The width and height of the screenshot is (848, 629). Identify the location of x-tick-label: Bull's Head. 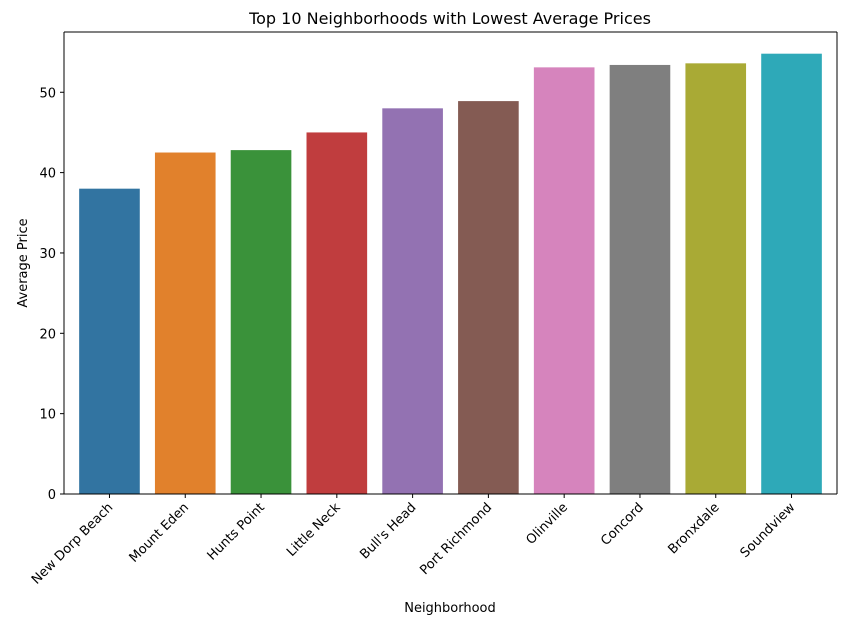
(388, 531).